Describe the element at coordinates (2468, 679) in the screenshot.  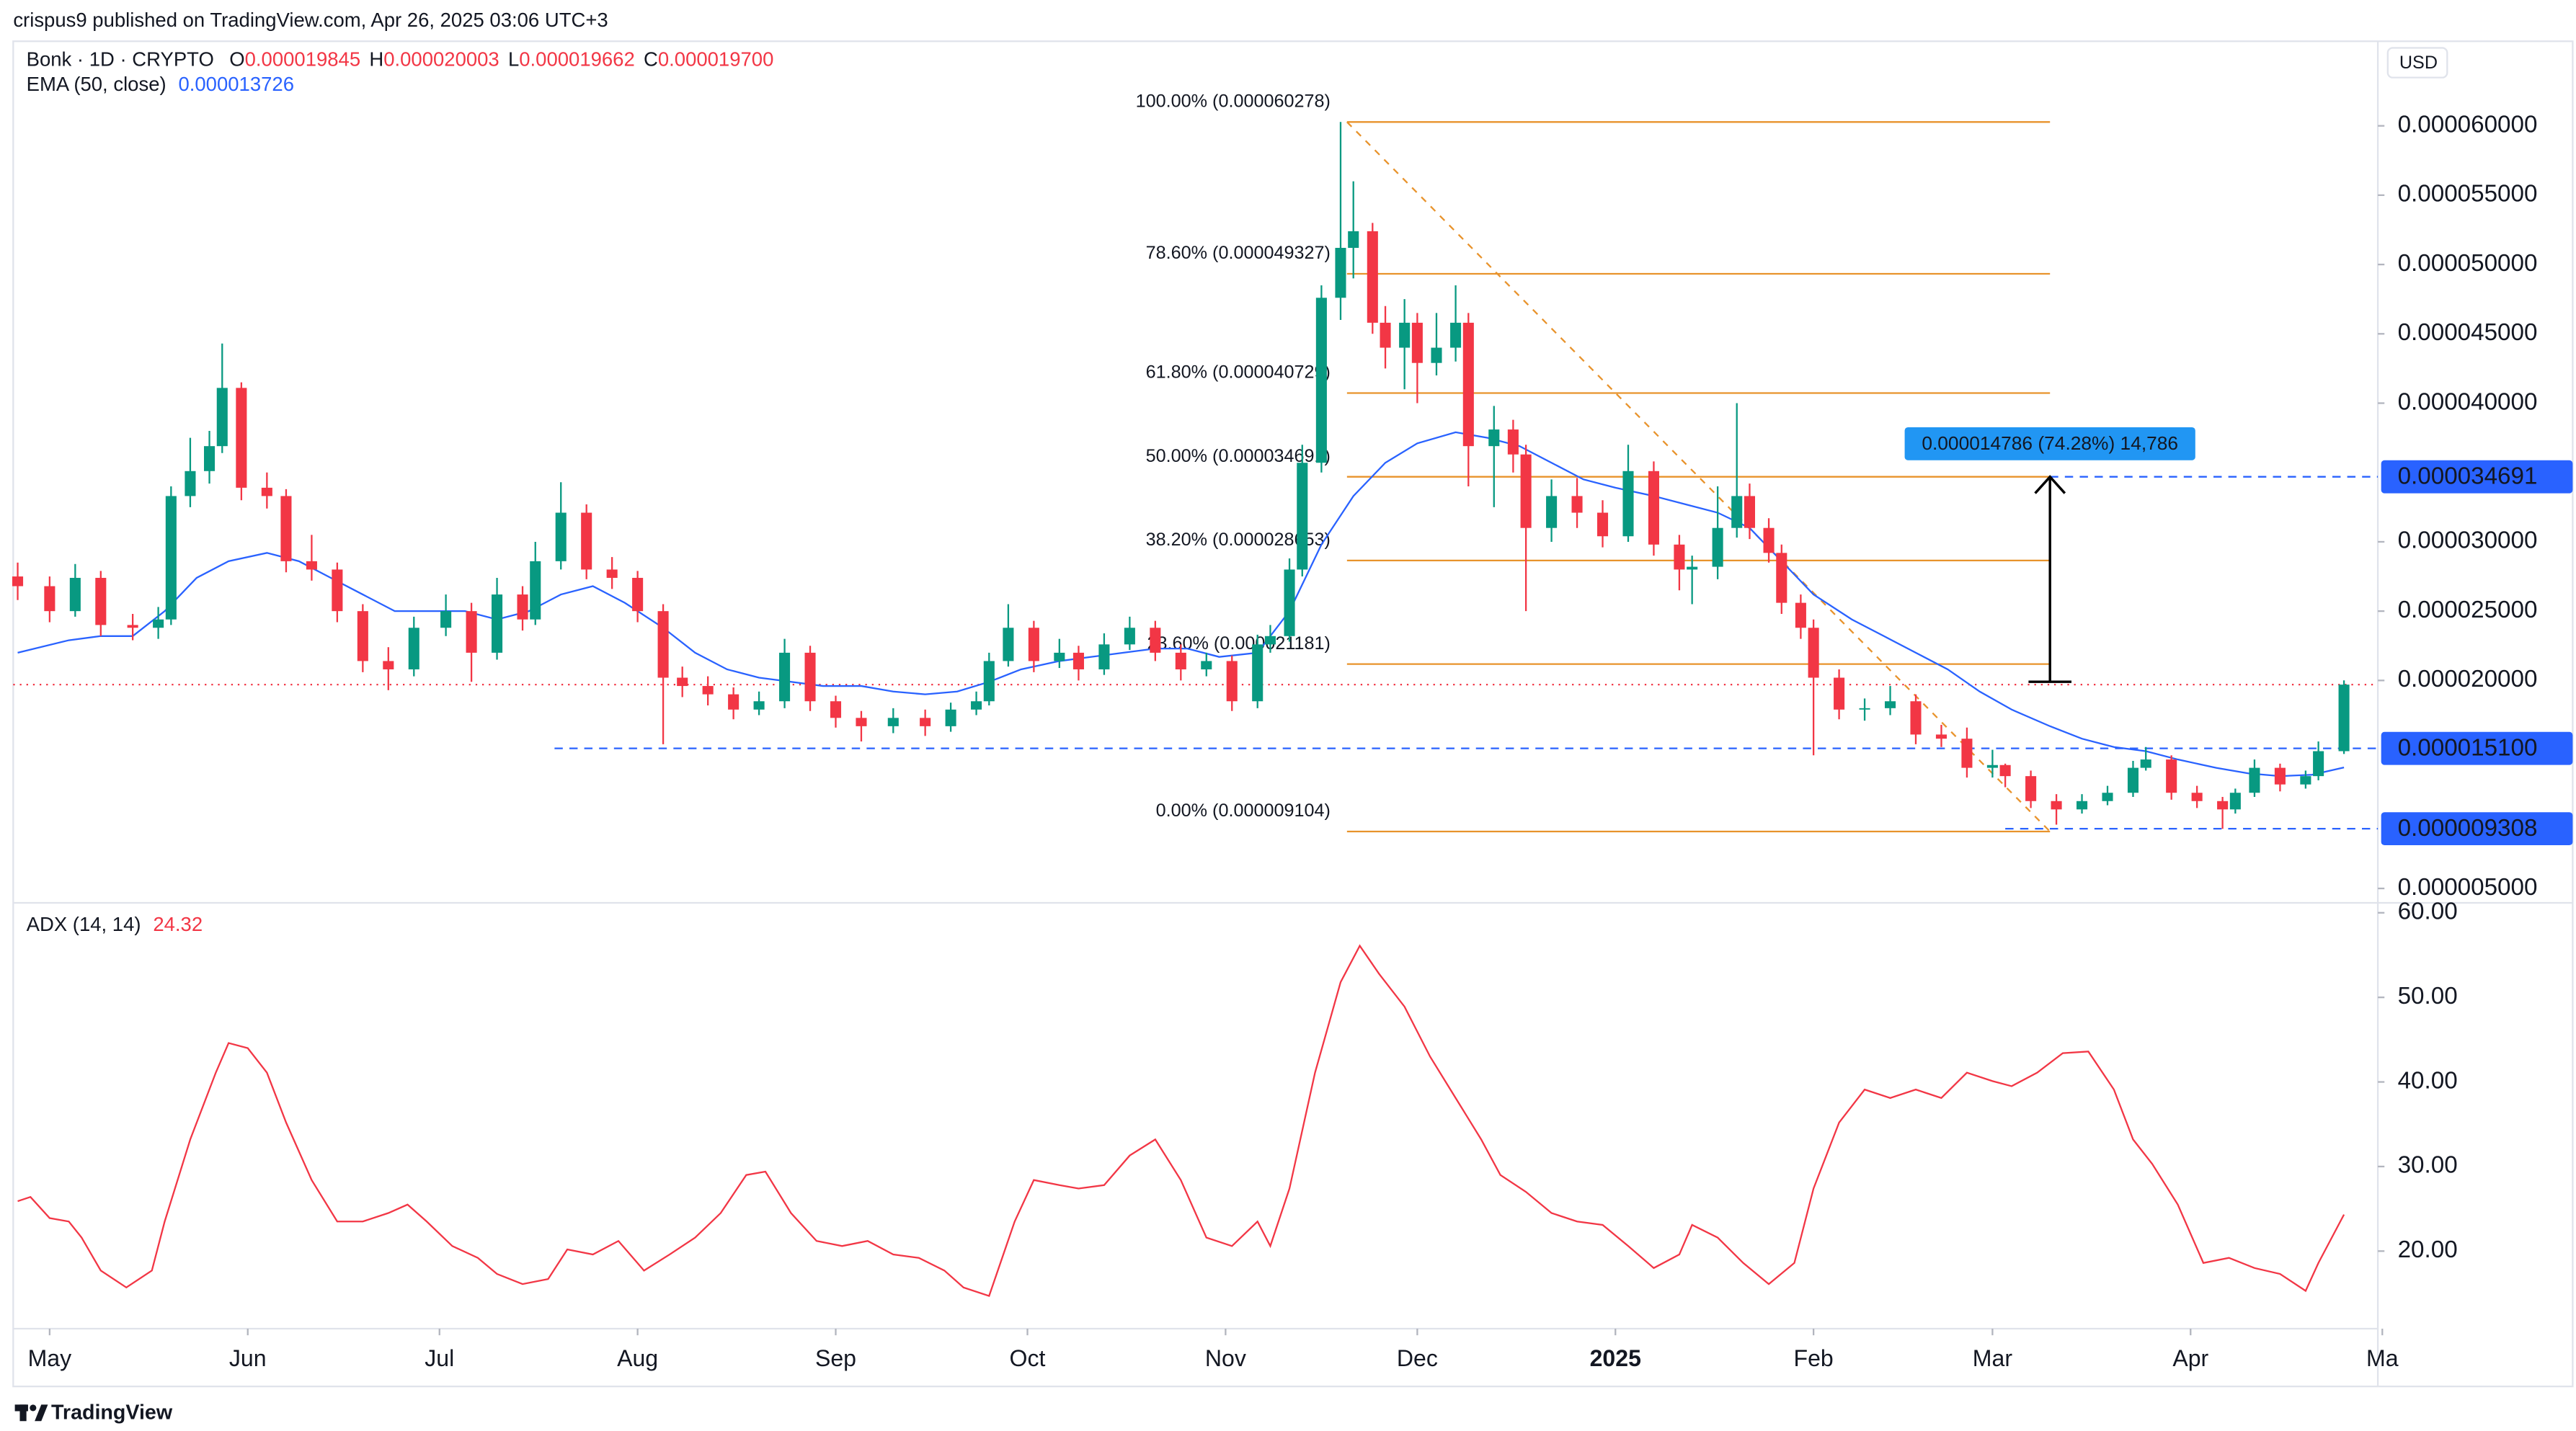
I see `y-tick-label: 0.000020000` at that location.